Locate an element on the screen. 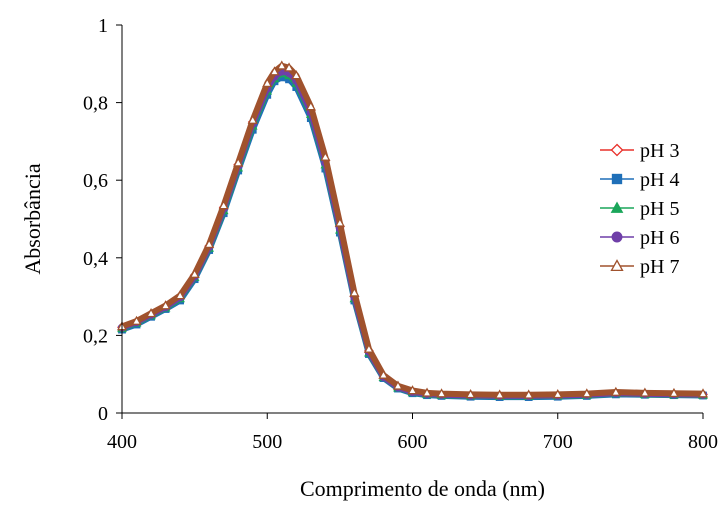  legend-item: pH 3 is located at coordinates (639, 151).